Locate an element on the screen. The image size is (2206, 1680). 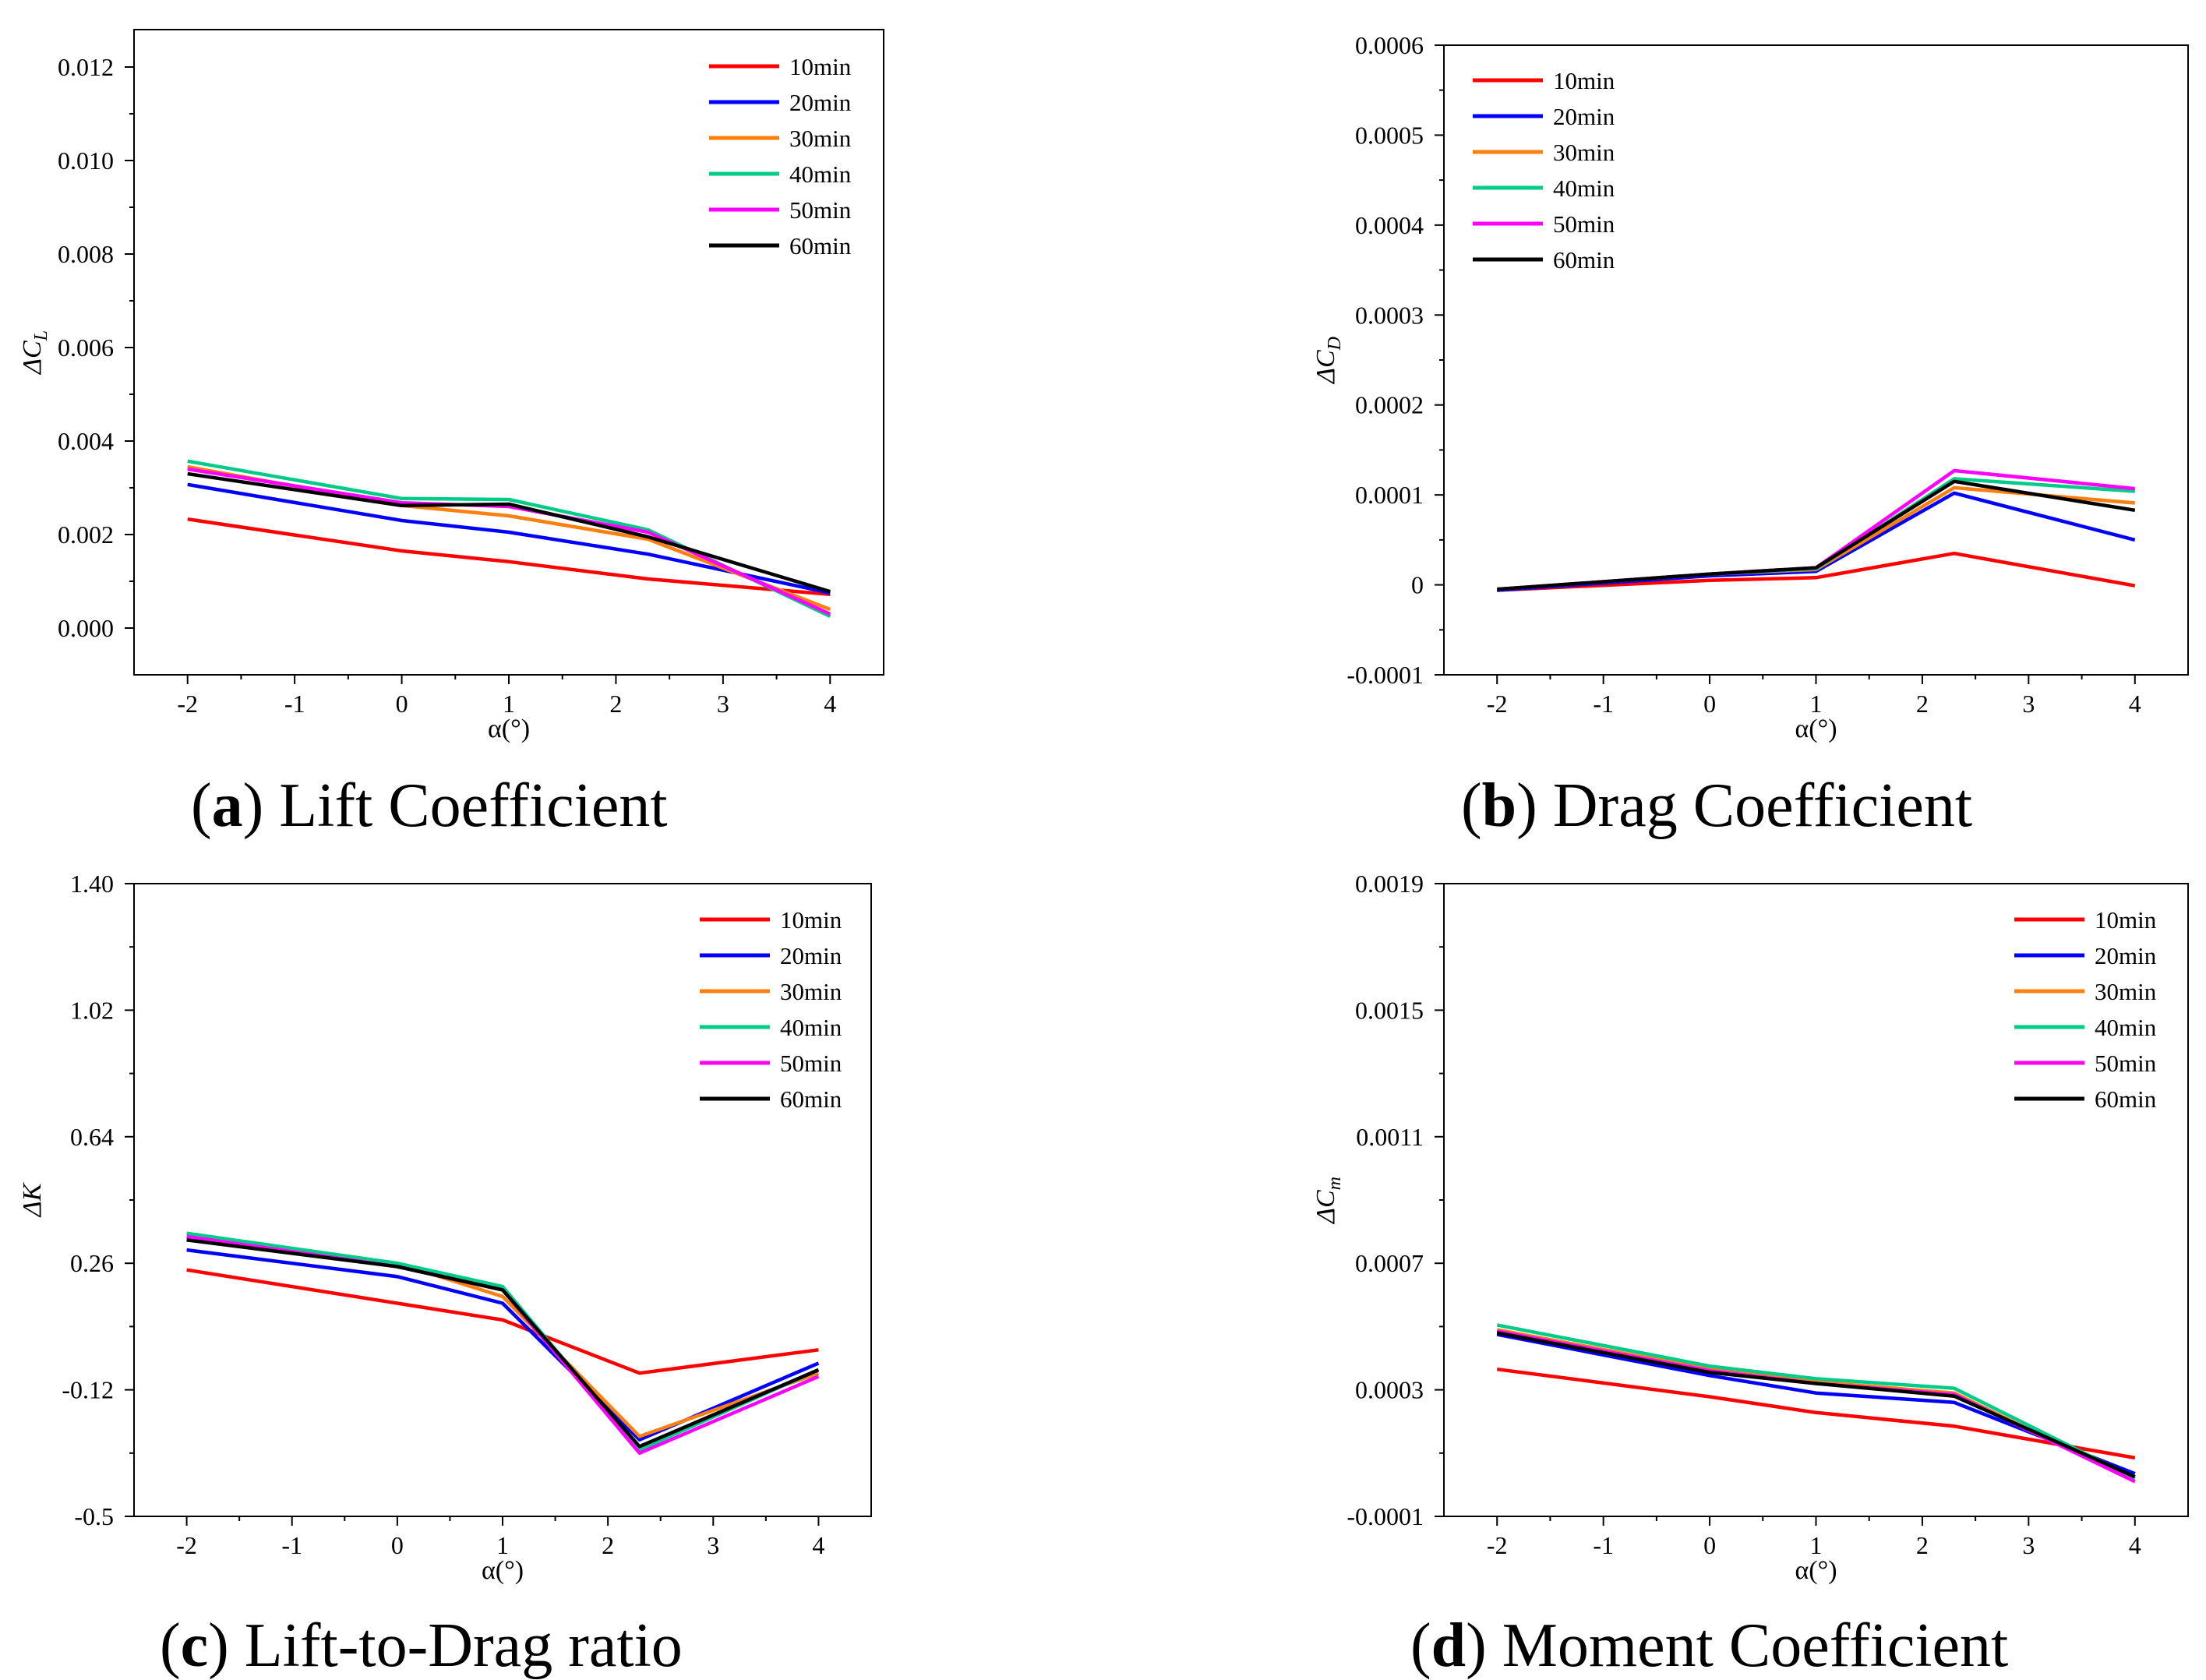
series-line-30min is located at coordinates (503, 1338).